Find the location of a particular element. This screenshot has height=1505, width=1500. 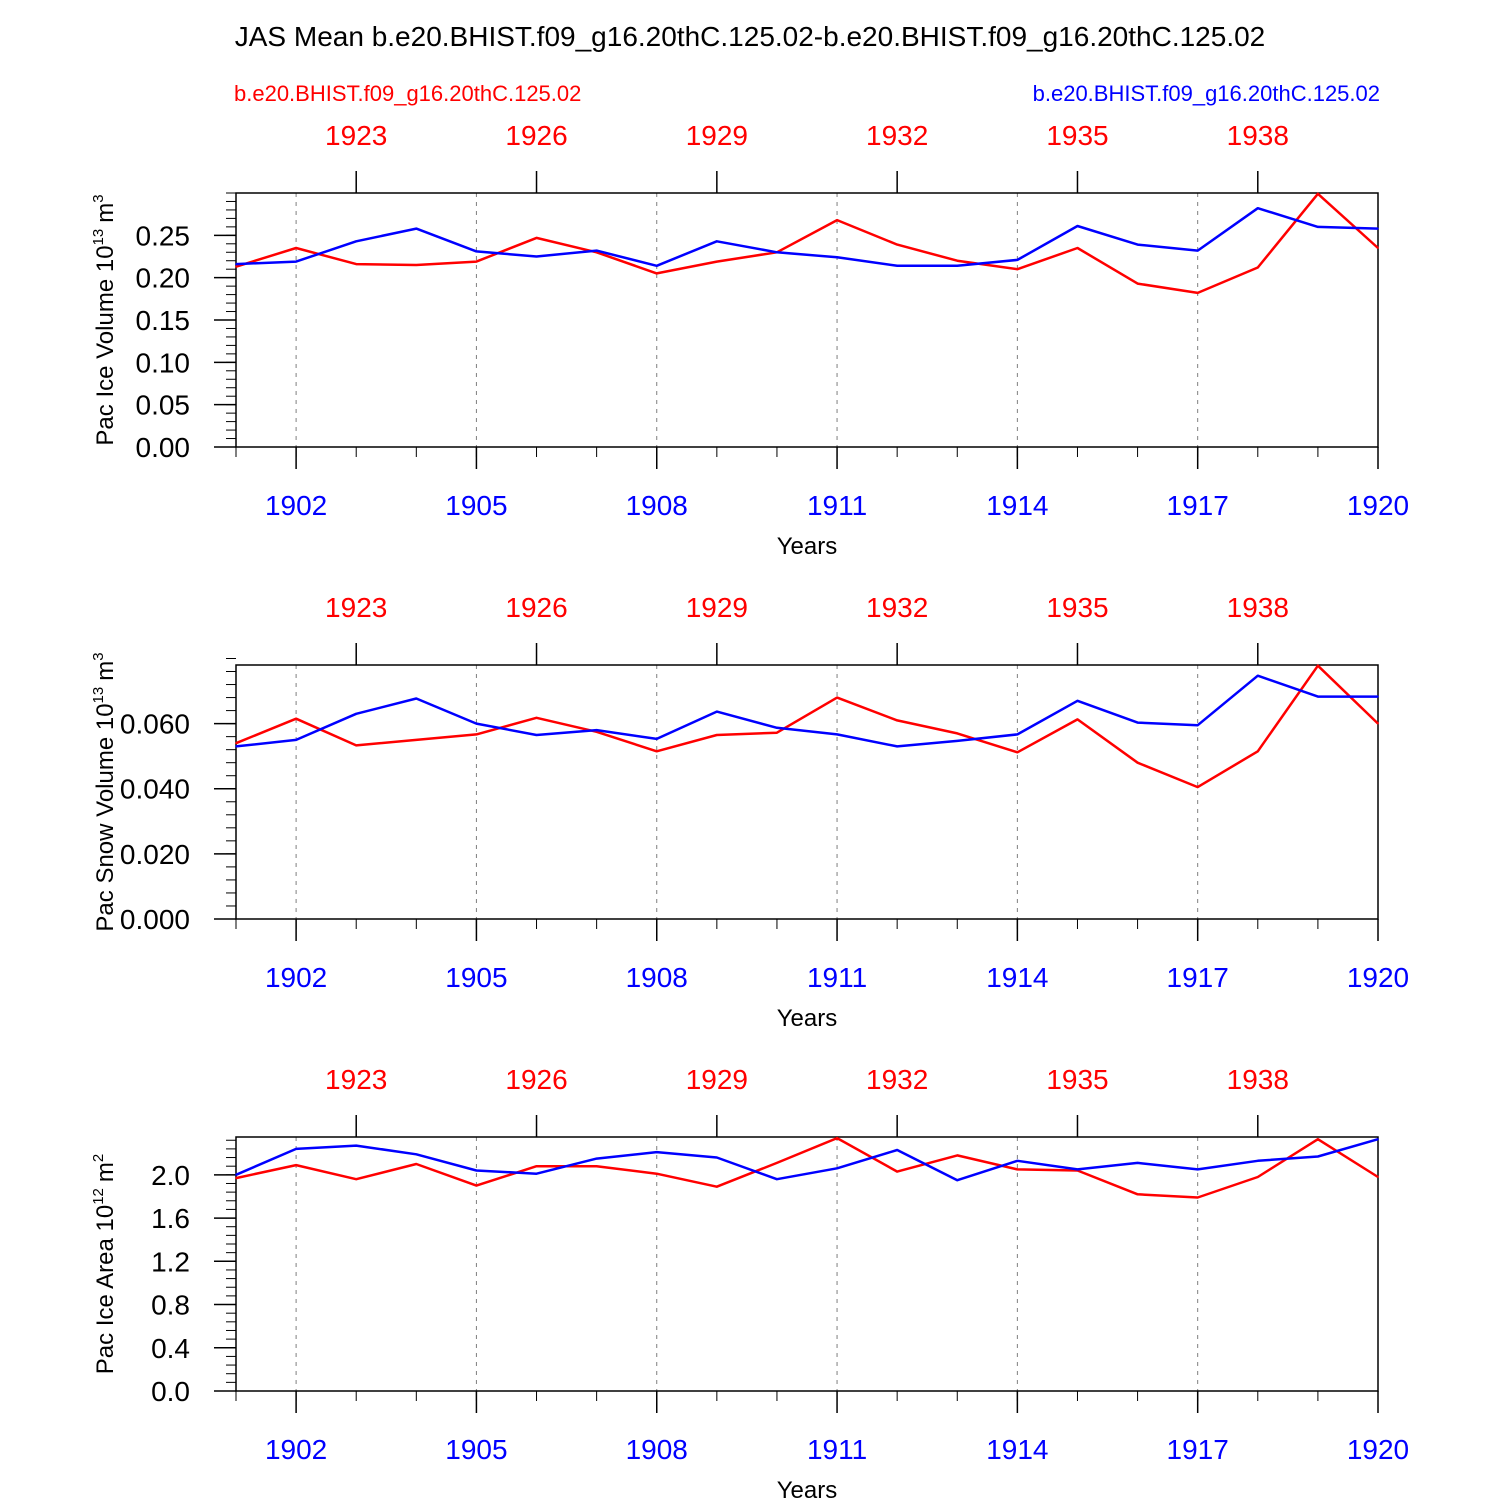

y-label-main: Pac Snow Volume 10 is located at coordinates (105, 817).